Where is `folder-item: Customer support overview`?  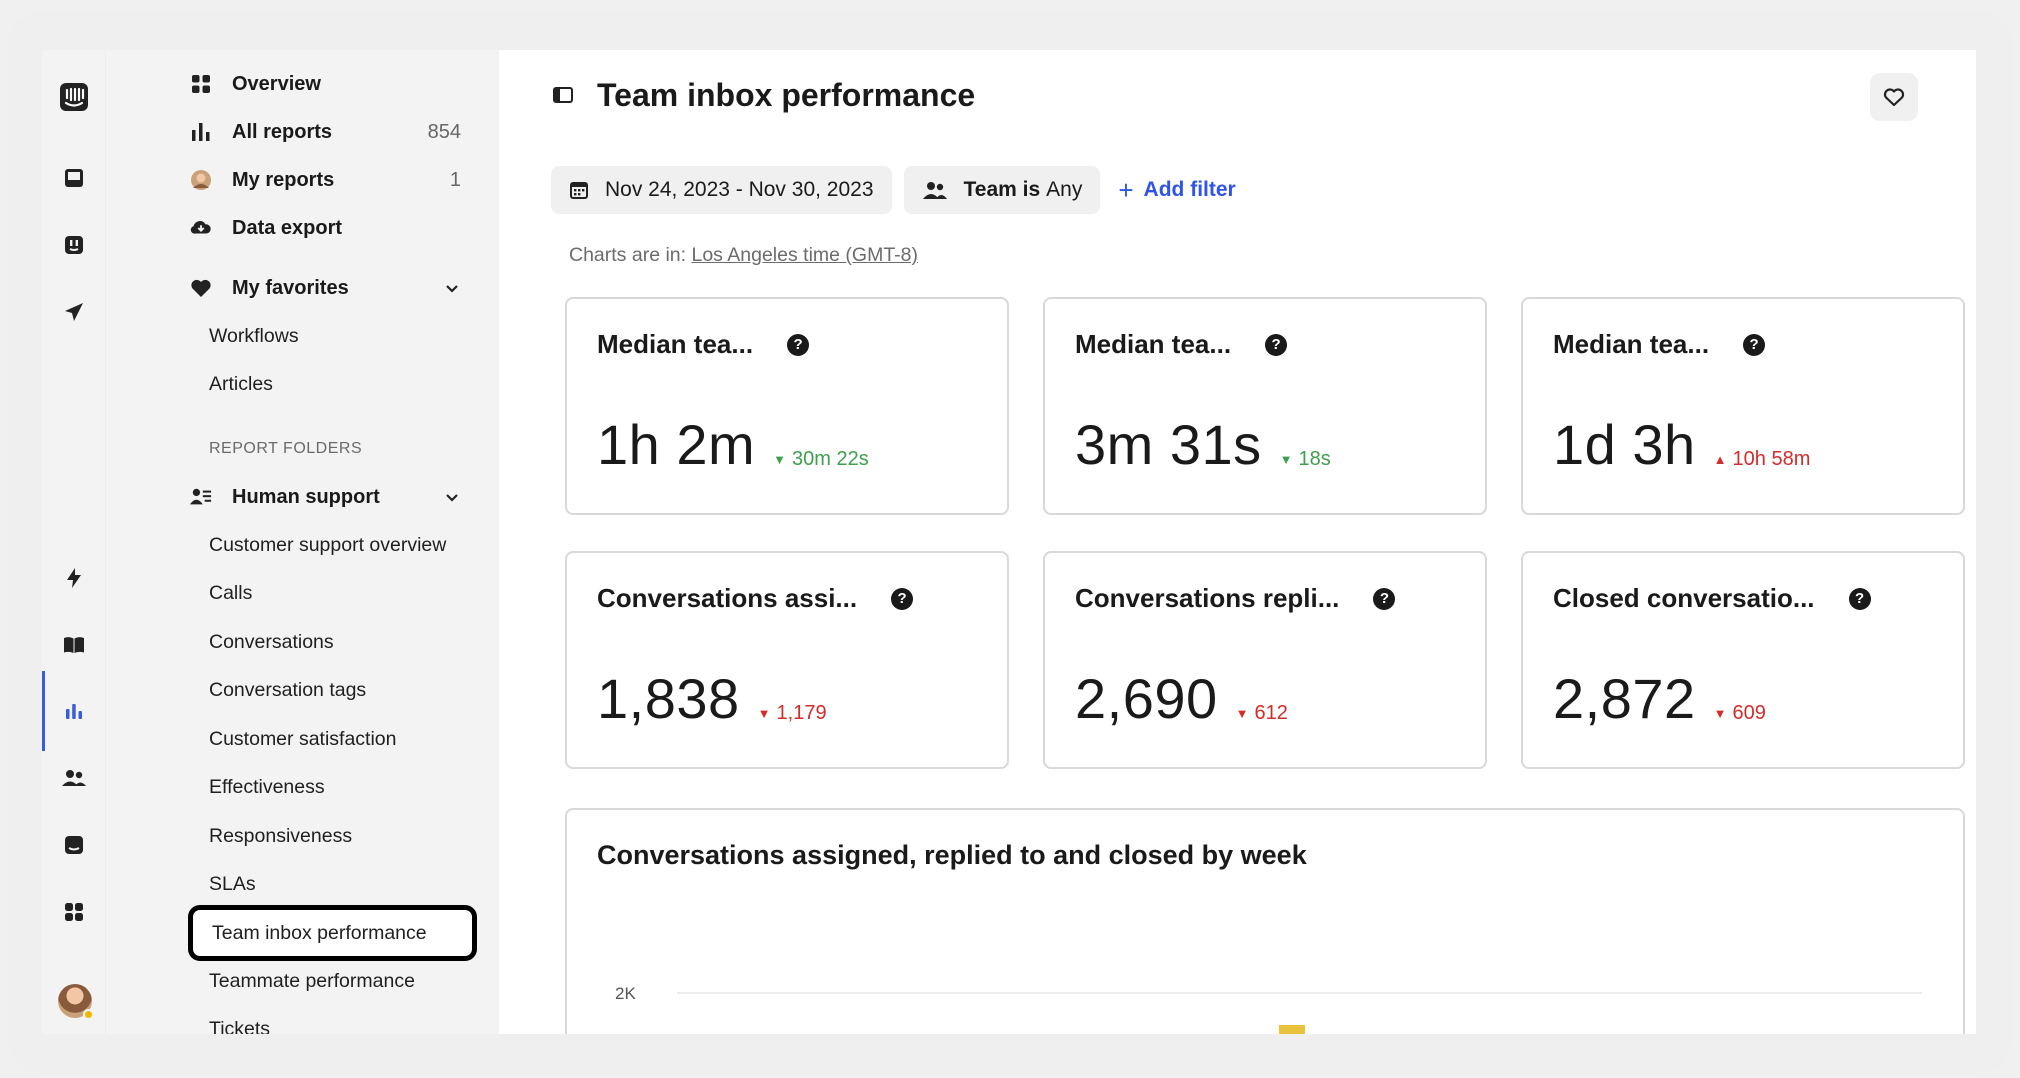 folder-item: Customer support overview is located at coordinates (328, 544).